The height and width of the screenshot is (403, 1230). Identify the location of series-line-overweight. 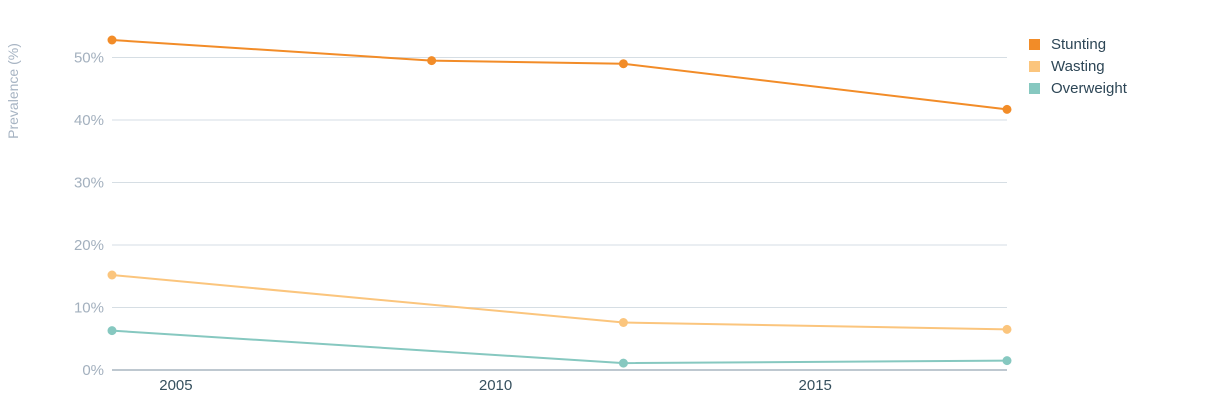
(559, 347).